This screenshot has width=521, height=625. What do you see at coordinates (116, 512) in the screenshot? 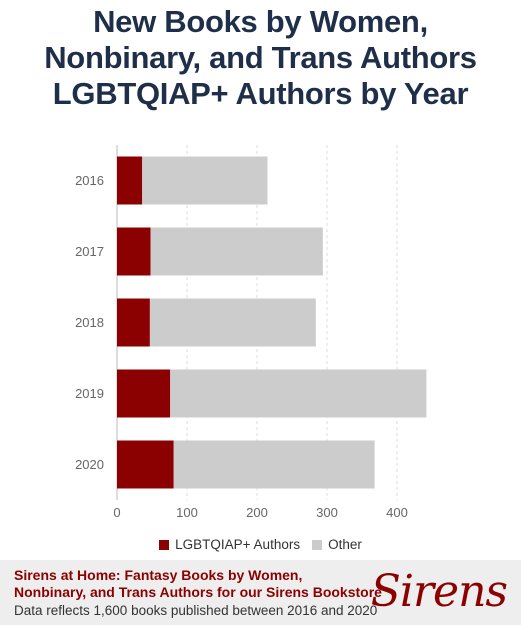
I see `x-tick-label: 0` at bounding box center [116, 512].